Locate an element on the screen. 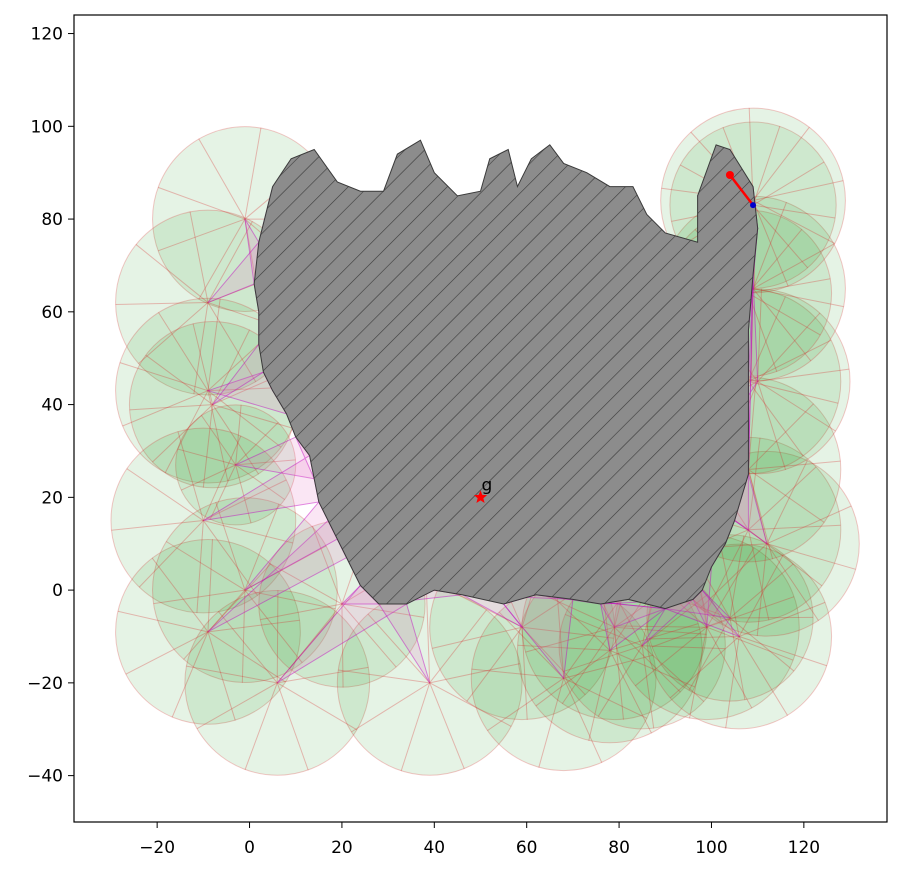  y-tick-label: 20 is located at coordinates (52, 498).